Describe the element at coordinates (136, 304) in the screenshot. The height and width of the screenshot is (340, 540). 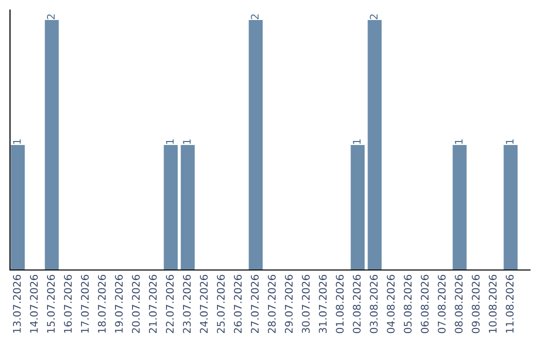
I see `x-tick-label: 20.07.2026` at that location.